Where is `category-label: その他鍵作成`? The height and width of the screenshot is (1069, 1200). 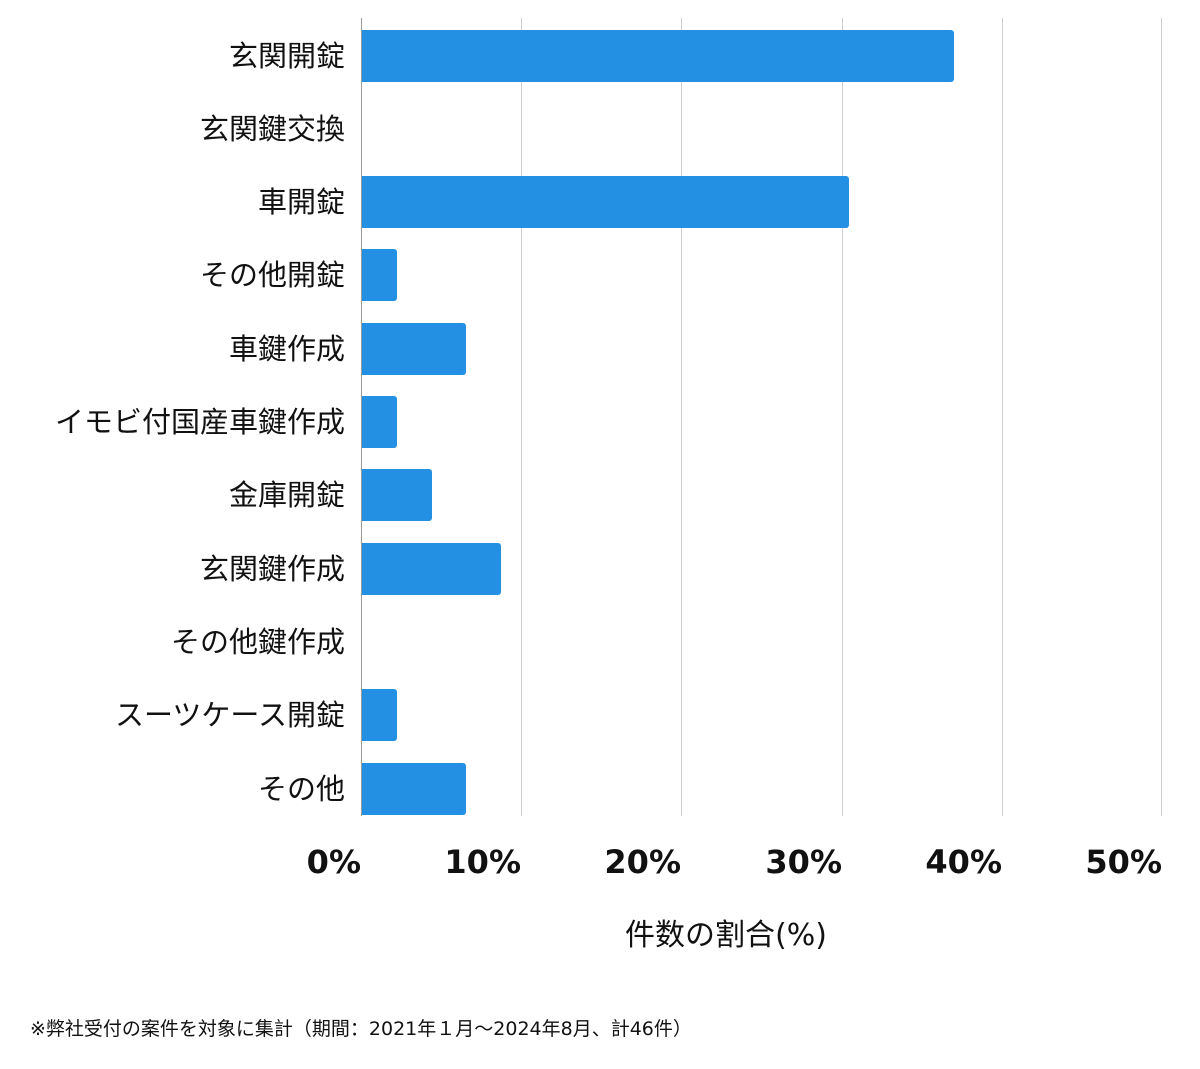 category-label: その他鍵作成 is located at coordinates (257, 641).